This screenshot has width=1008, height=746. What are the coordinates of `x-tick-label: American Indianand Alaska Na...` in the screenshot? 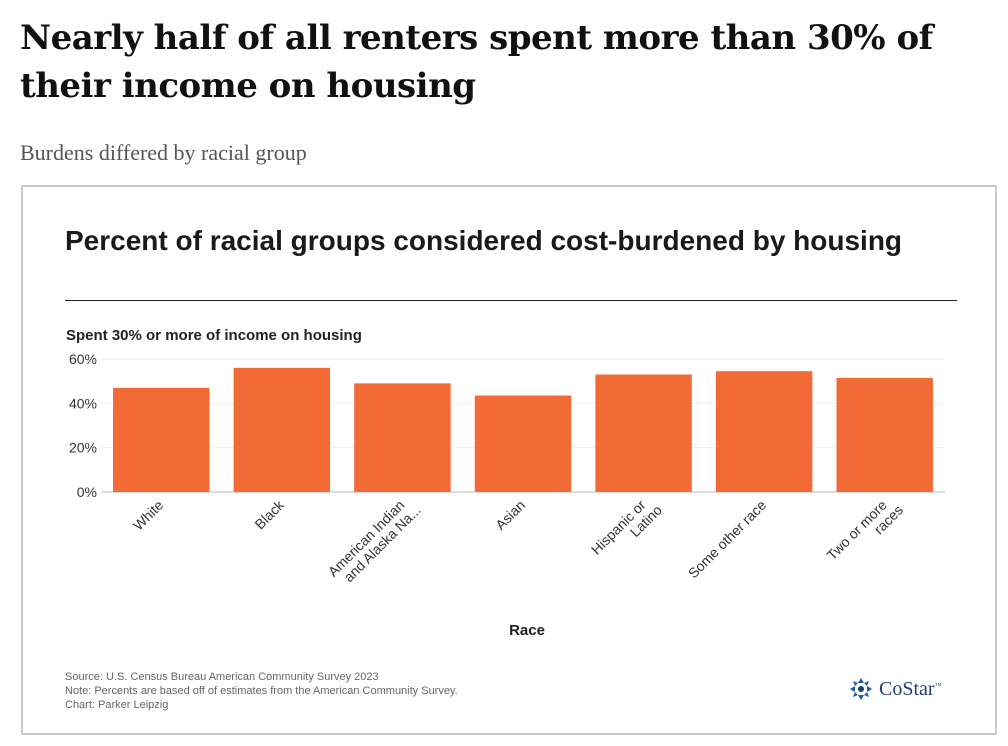 It's located at (374, 540).